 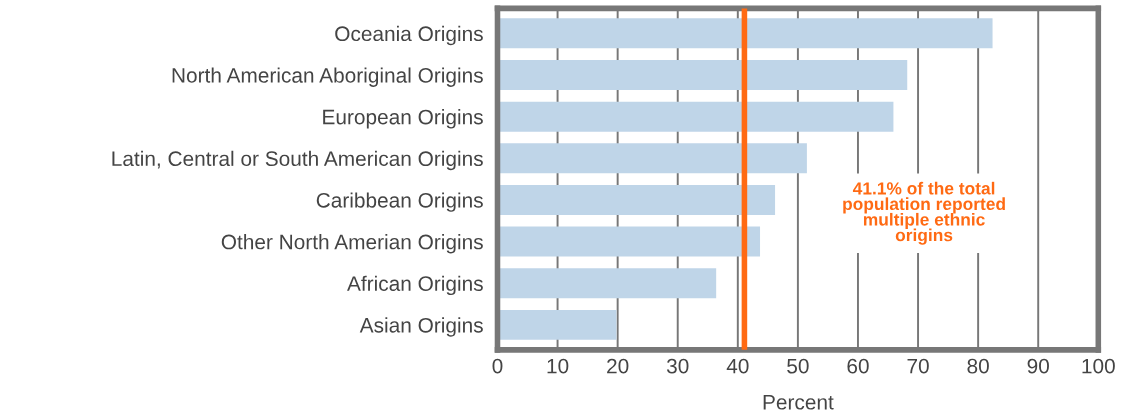 What do you see at coordinates (497, 366) in the screenshot?
I see `x-tick-label: 0` at bounding box center [497, 366].